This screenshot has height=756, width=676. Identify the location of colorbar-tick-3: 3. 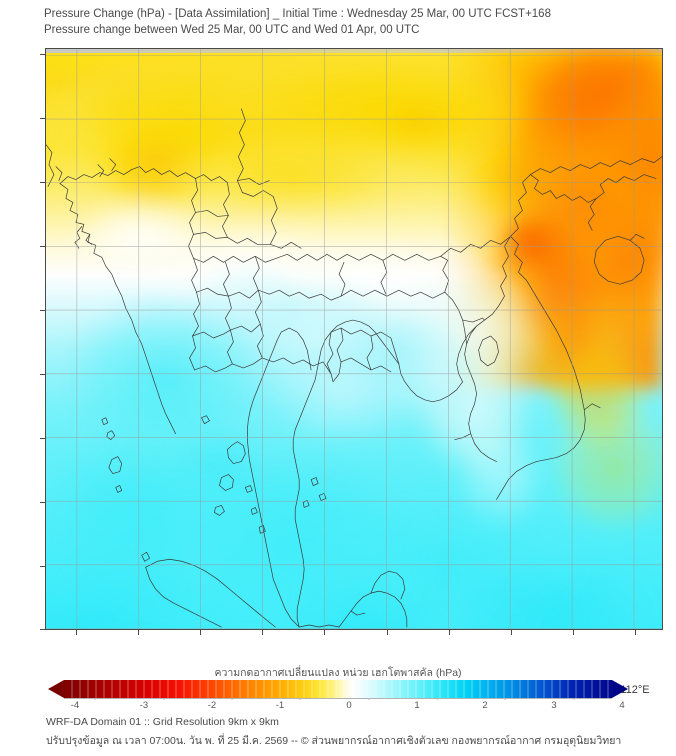
(554, 705).